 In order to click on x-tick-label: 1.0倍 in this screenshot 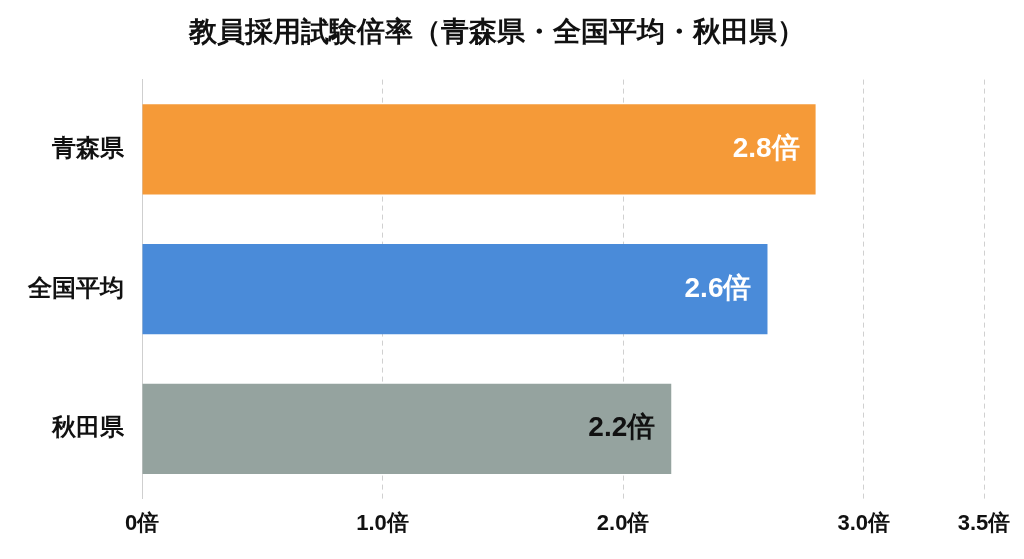, I will do `click(382, 522)`.